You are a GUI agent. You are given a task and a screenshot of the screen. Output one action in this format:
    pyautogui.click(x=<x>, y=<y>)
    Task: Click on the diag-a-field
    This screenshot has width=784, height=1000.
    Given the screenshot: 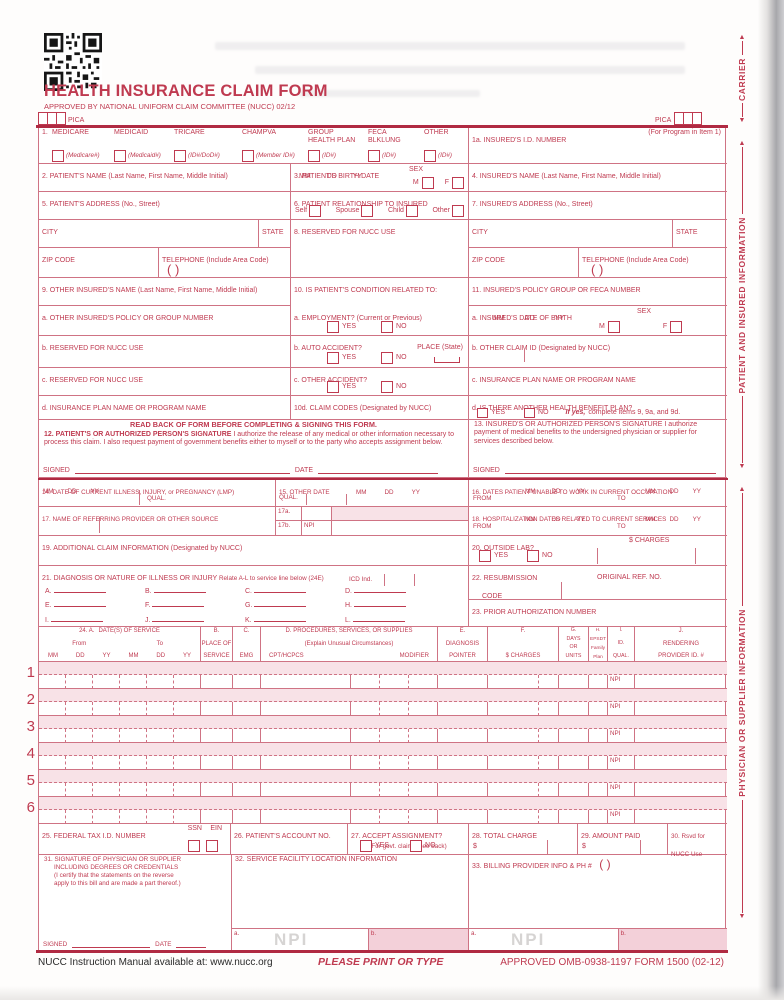 What is the action you would take?
    pyautogui.click(x=79, y=592)
    